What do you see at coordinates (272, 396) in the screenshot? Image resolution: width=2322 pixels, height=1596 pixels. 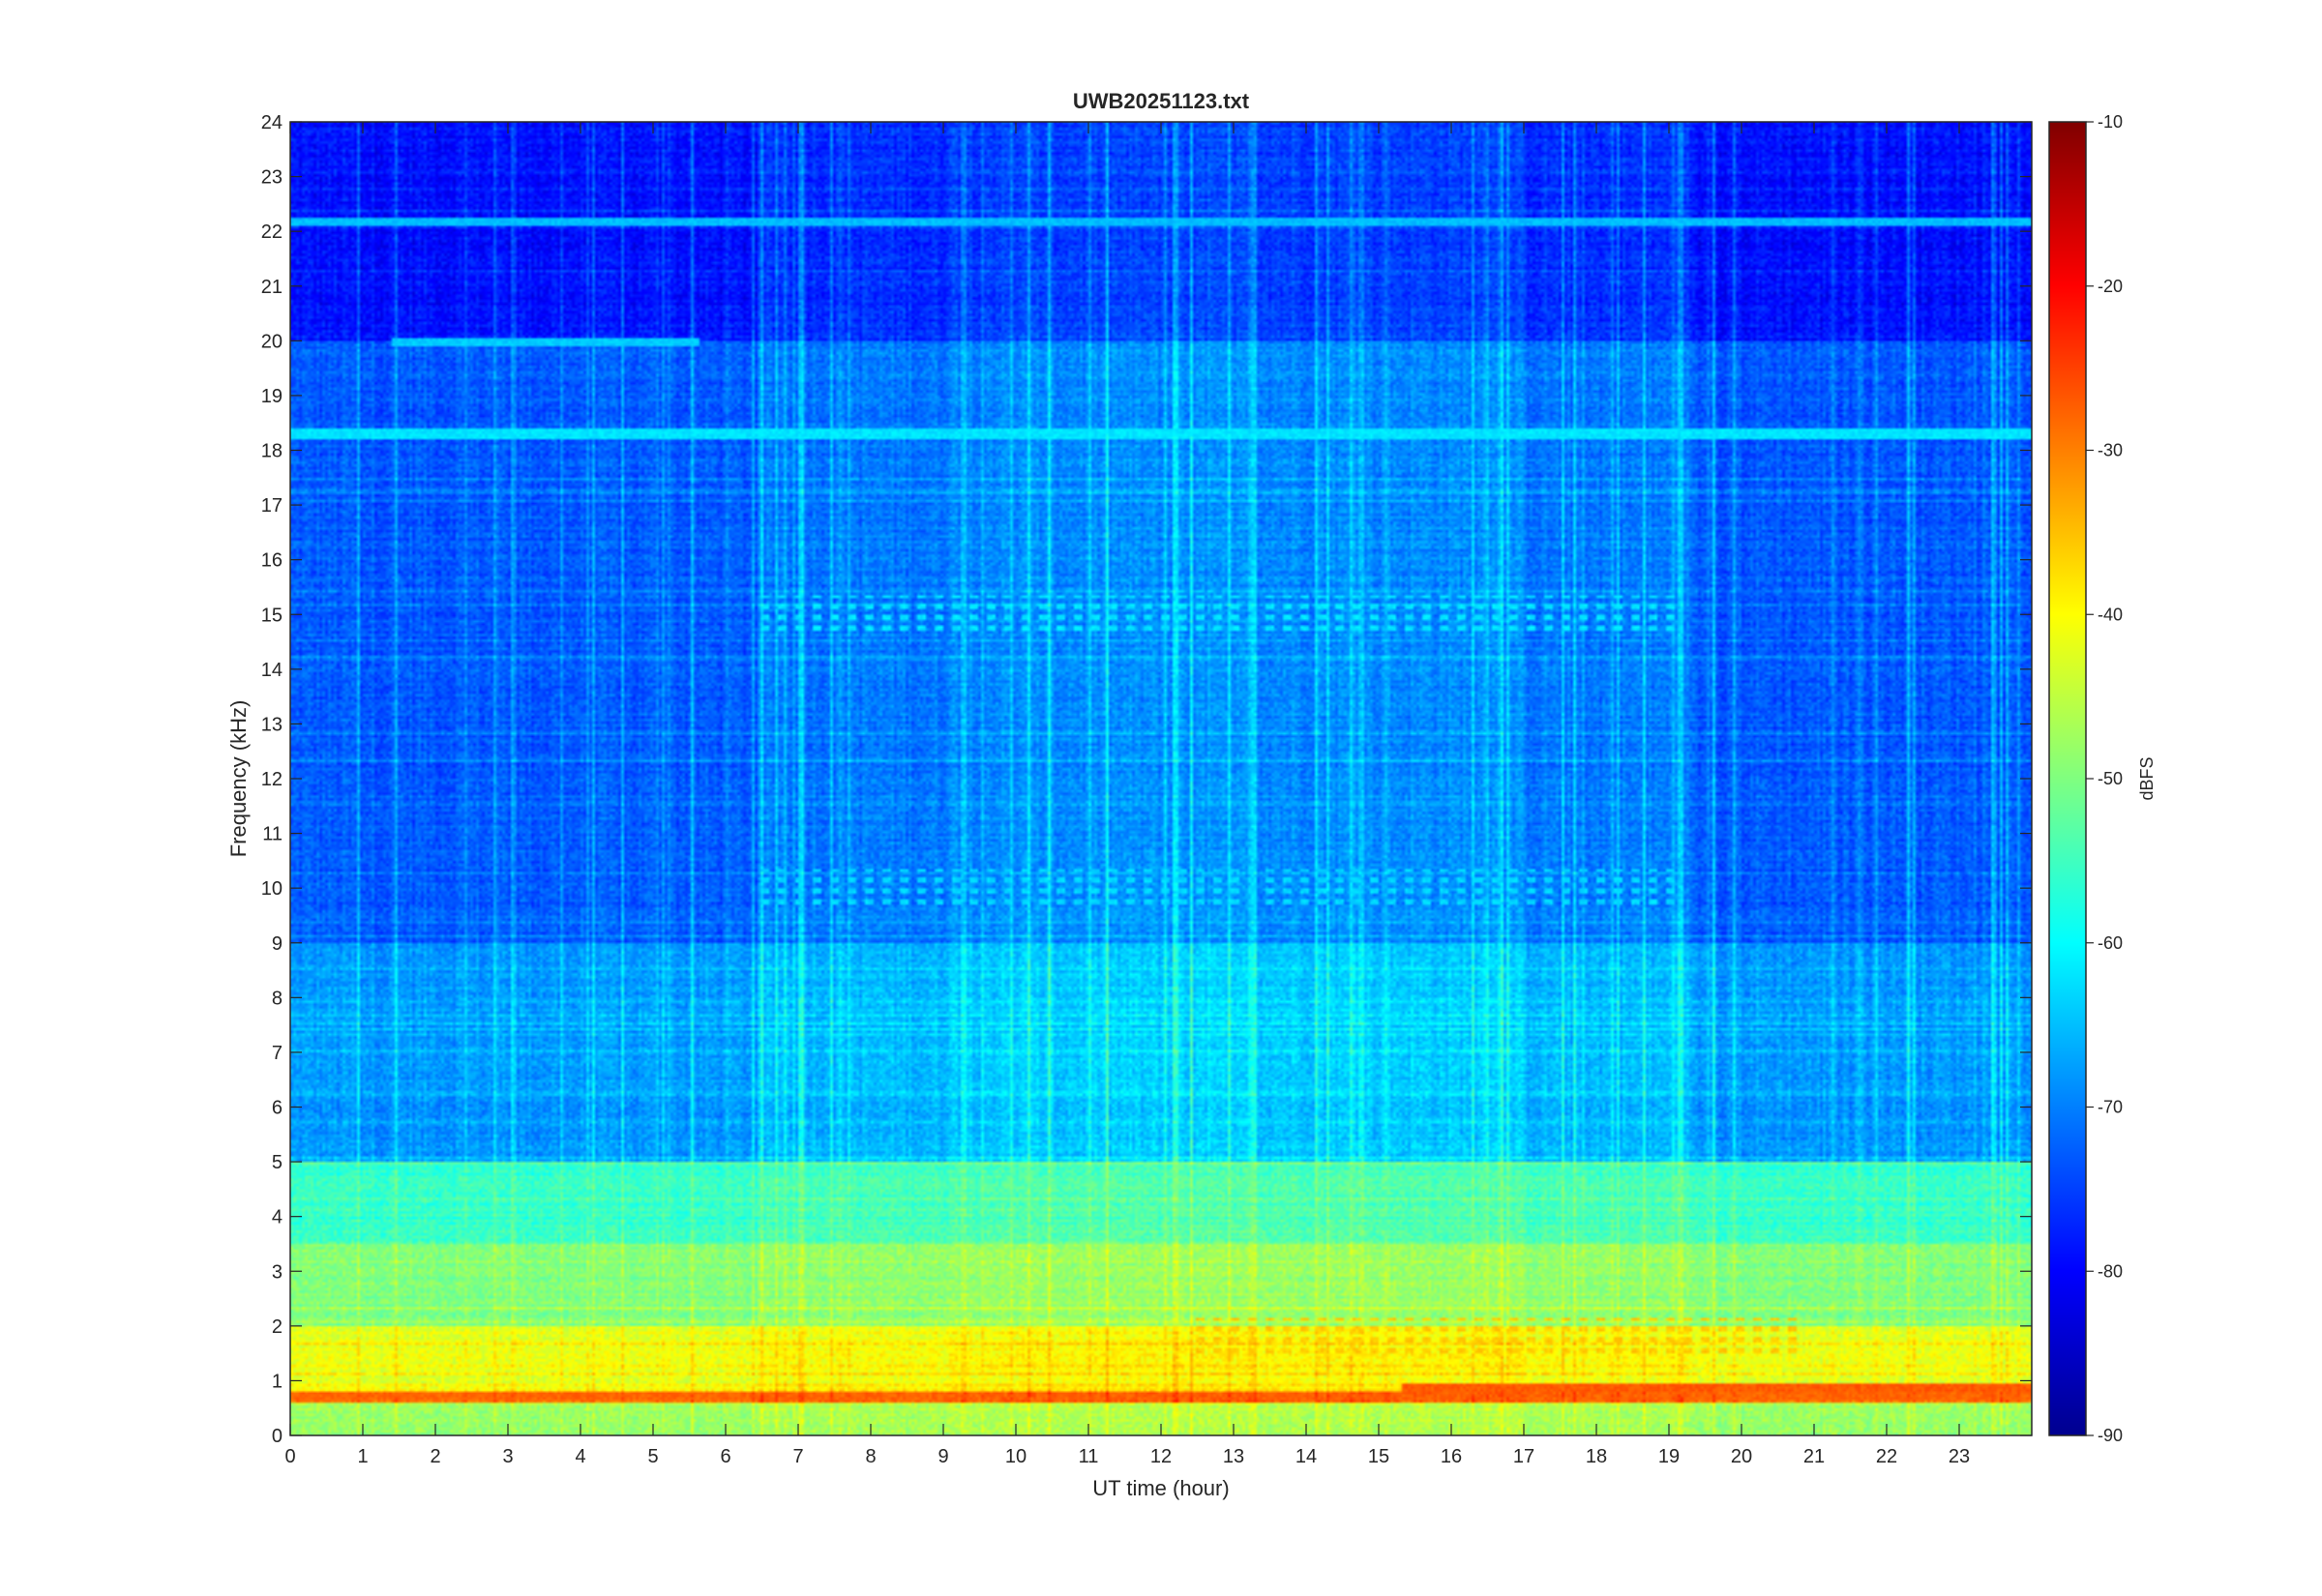 I see `y-tick-label: 19` at bounding box center [272, 396].